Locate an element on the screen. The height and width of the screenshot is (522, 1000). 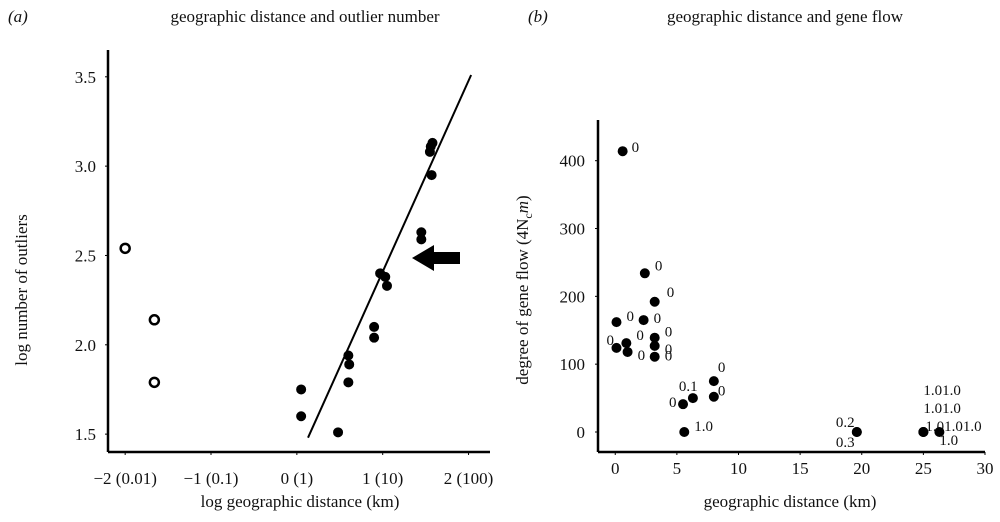
x-tick-label: −1 (0.1) is located at coordinates (211, 478).